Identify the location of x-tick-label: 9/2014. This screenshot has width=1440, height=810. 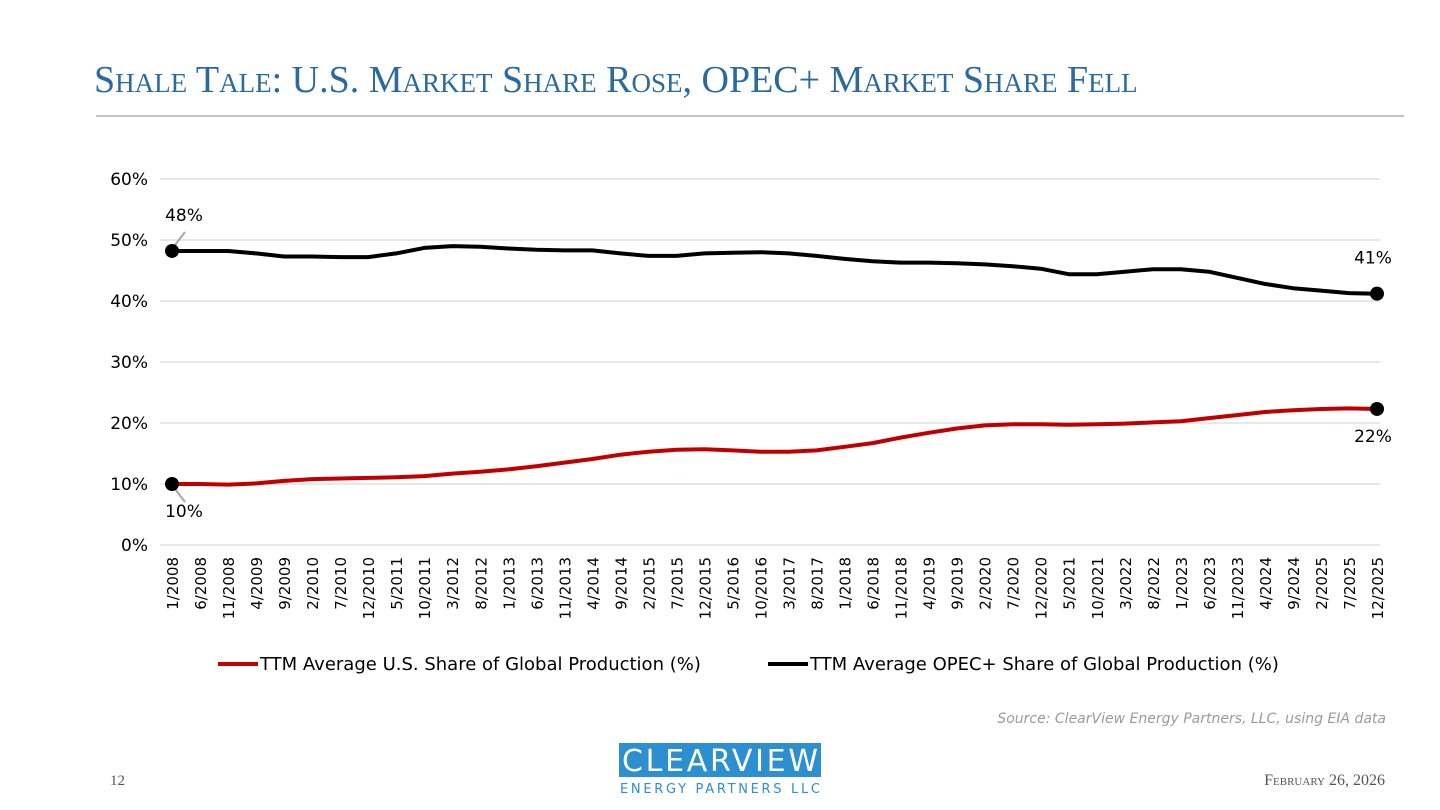
(621, 583).